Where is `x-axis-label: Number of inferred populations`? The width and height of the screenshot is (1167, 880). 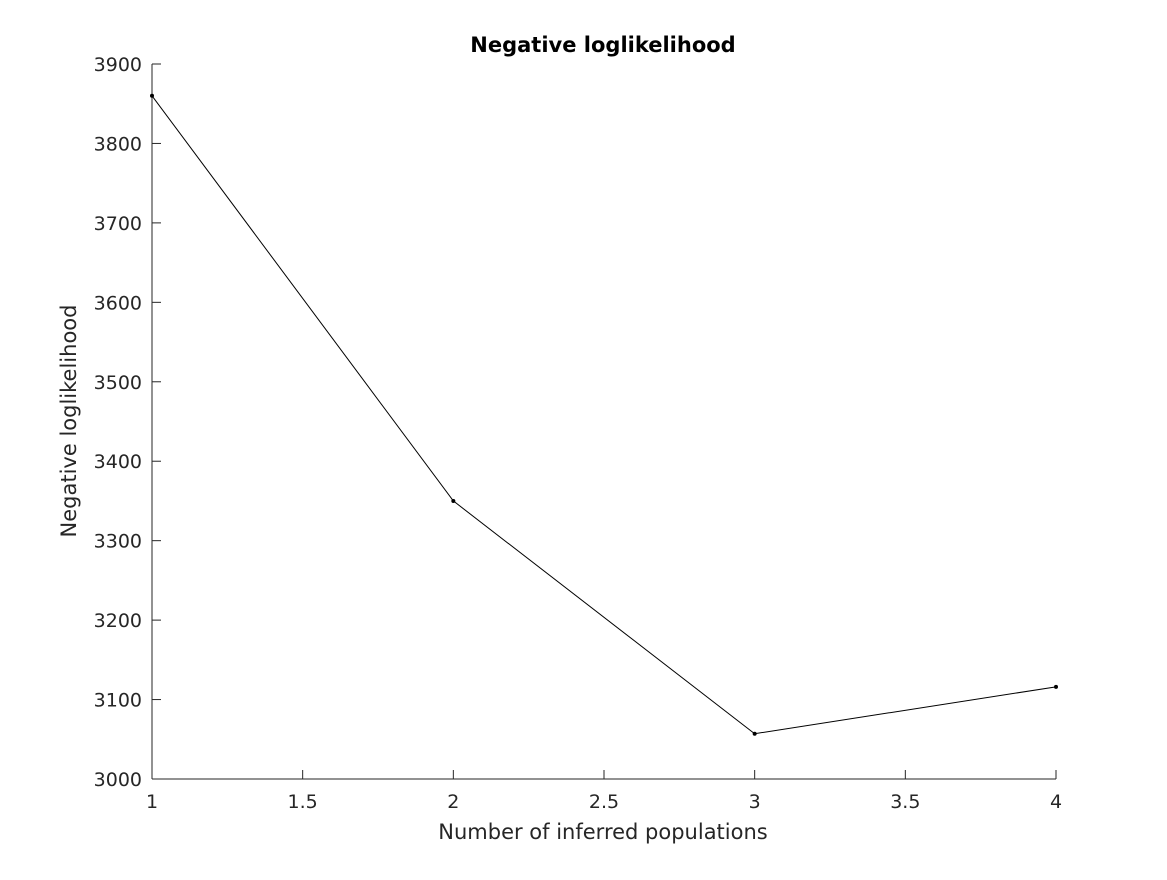
x-axis-label: Number of inferred populations is located at coordinates (602, 832).